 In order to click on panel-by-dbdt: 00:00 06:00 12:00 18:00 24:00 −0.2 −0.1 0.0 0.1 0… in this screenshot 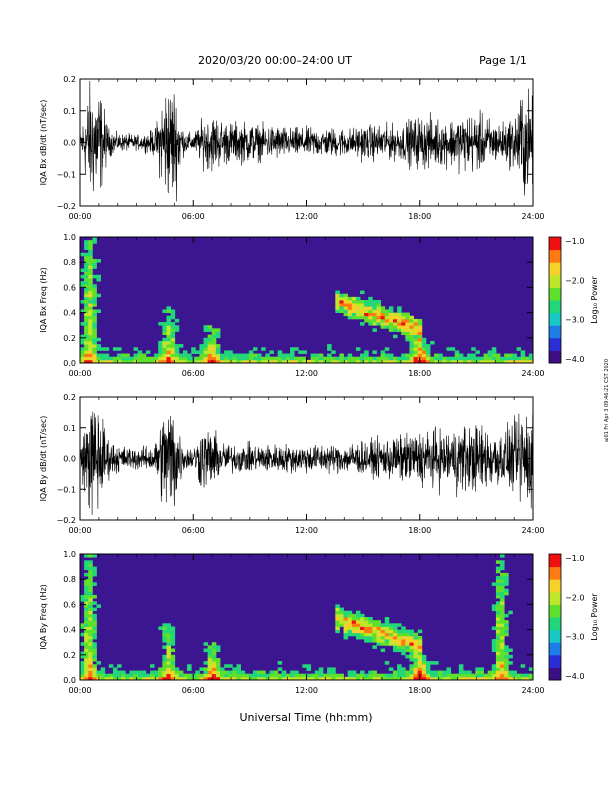, I will do `click(292, 464)`.